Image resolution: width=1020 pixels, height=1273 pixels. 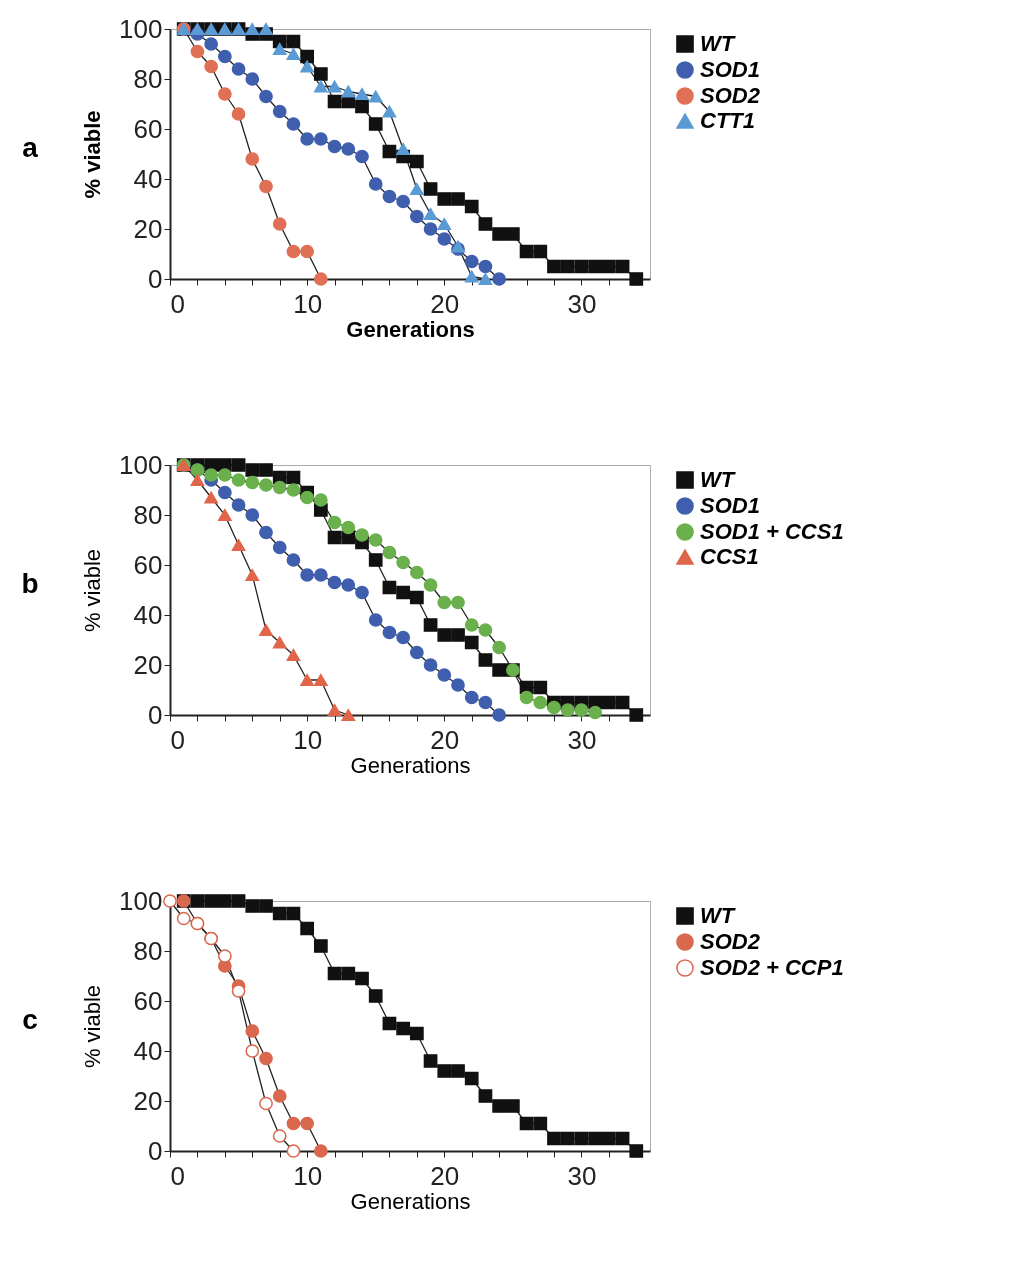 What do you see at coordinates (772, 531) in the screenshot?
I see `legend-label: SOD1 + CCS1` at bounding box center [772, 531].